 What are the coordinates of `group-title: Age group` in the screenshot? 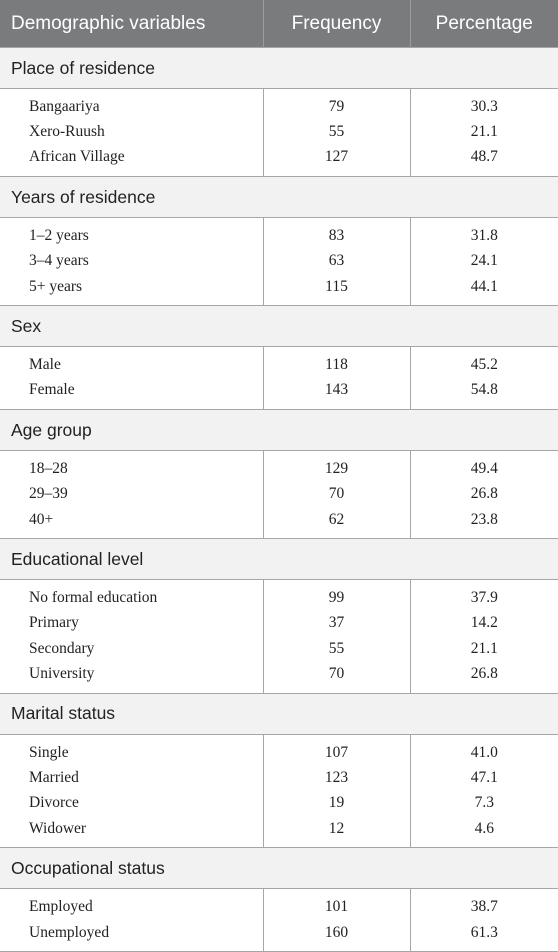 It's located at (279, 430).